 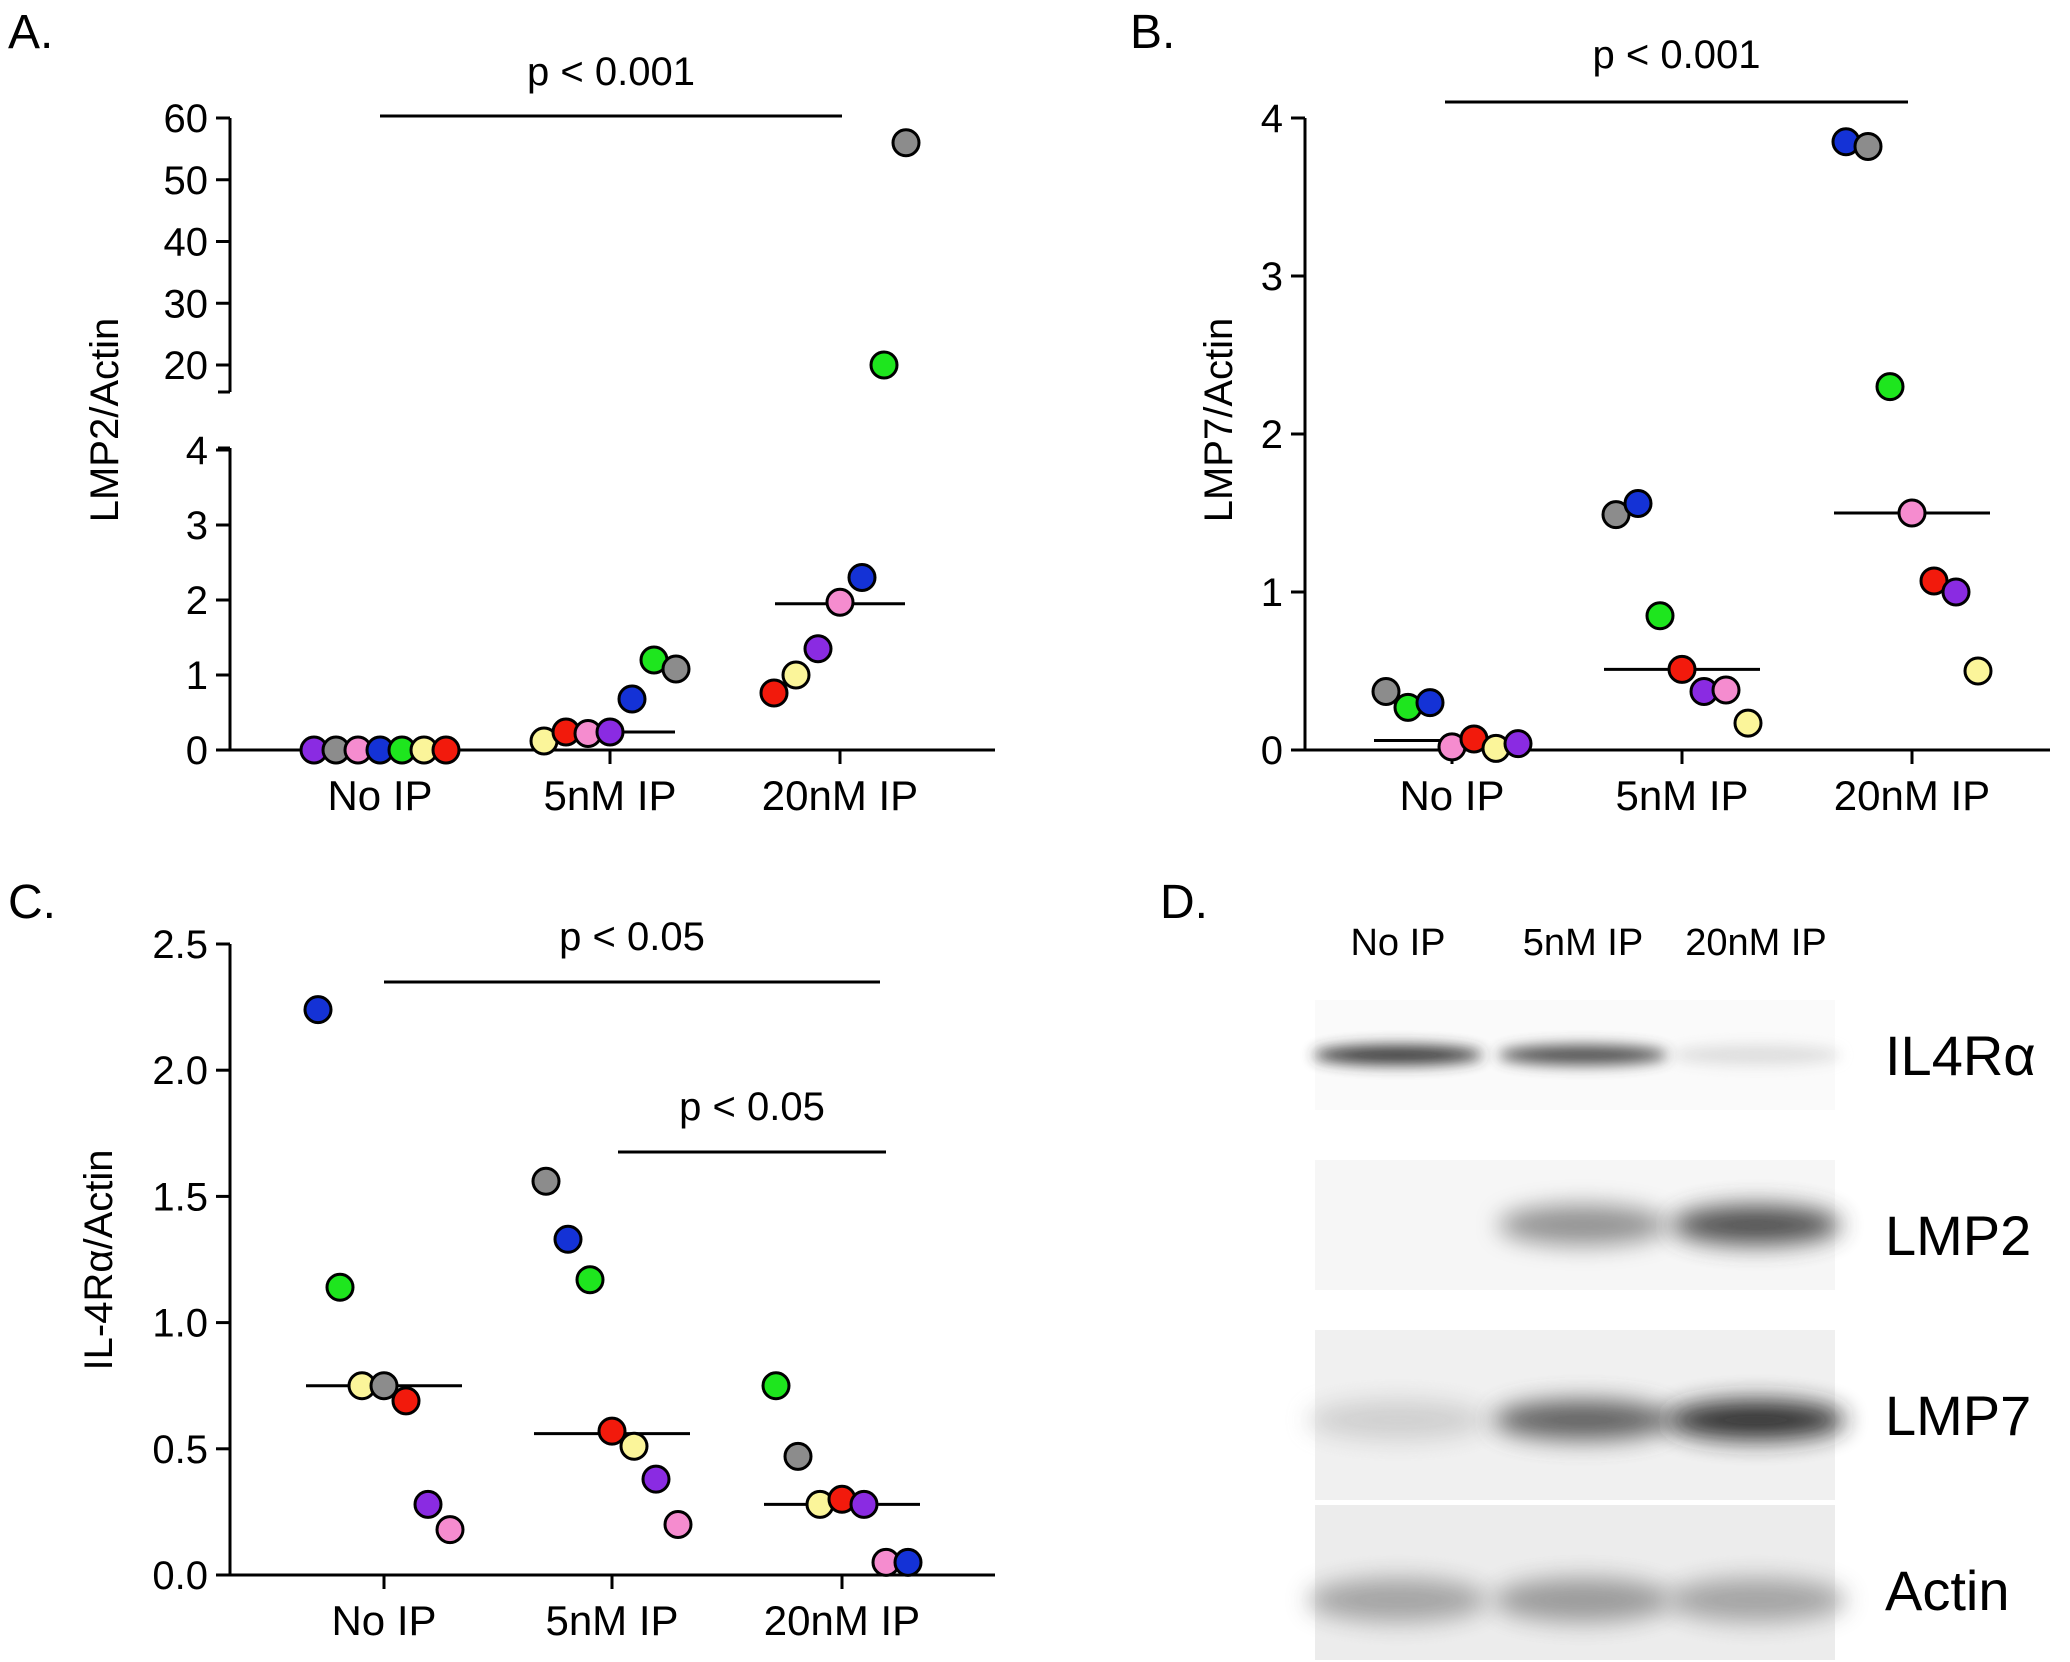 What do you see at coordinates (446, 750) in the screenshot?
I see `panel-a-point-red-cat0` at bounding box center [446, 750].